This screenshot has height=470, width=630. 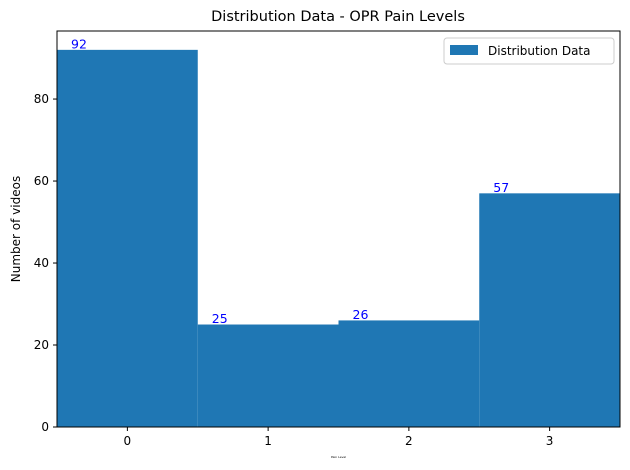 I want to click on x-tick-label: 3, so click(x=550, y=441).